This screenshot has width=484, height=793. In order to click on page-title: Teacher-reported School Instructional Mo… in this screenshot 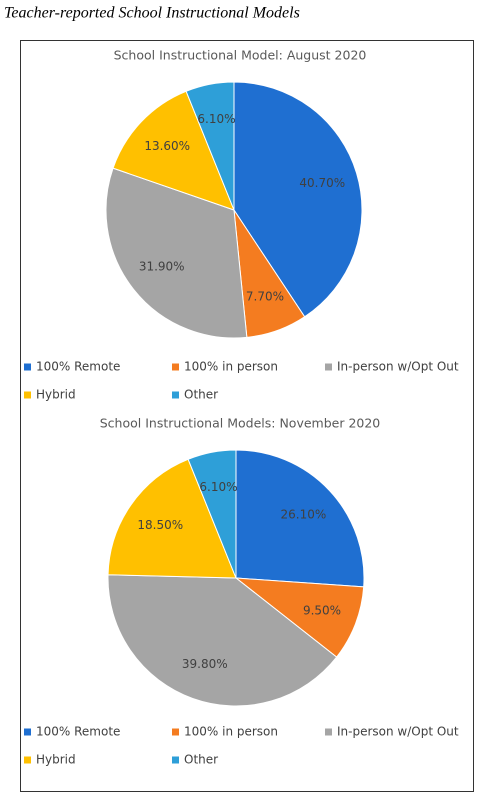, I will do `click(152, 13)`.